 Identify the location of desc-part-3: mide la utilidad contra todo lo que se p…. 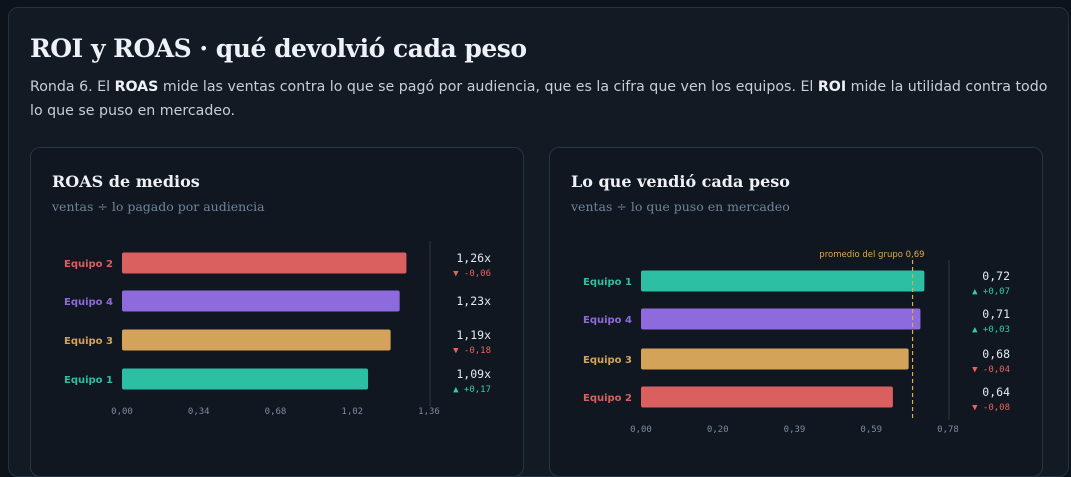
(539, 99).